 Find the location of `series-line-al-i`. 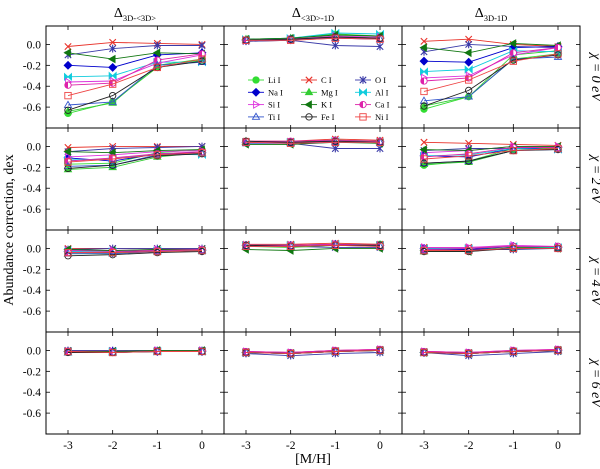

series-line-al-i is located at coordinates (134, 69).